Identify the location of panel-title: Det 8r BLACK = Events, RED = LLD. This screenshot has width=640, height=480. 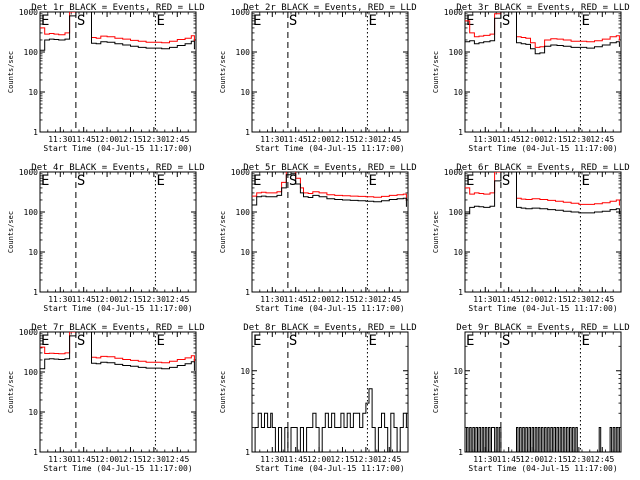
(329, 328).